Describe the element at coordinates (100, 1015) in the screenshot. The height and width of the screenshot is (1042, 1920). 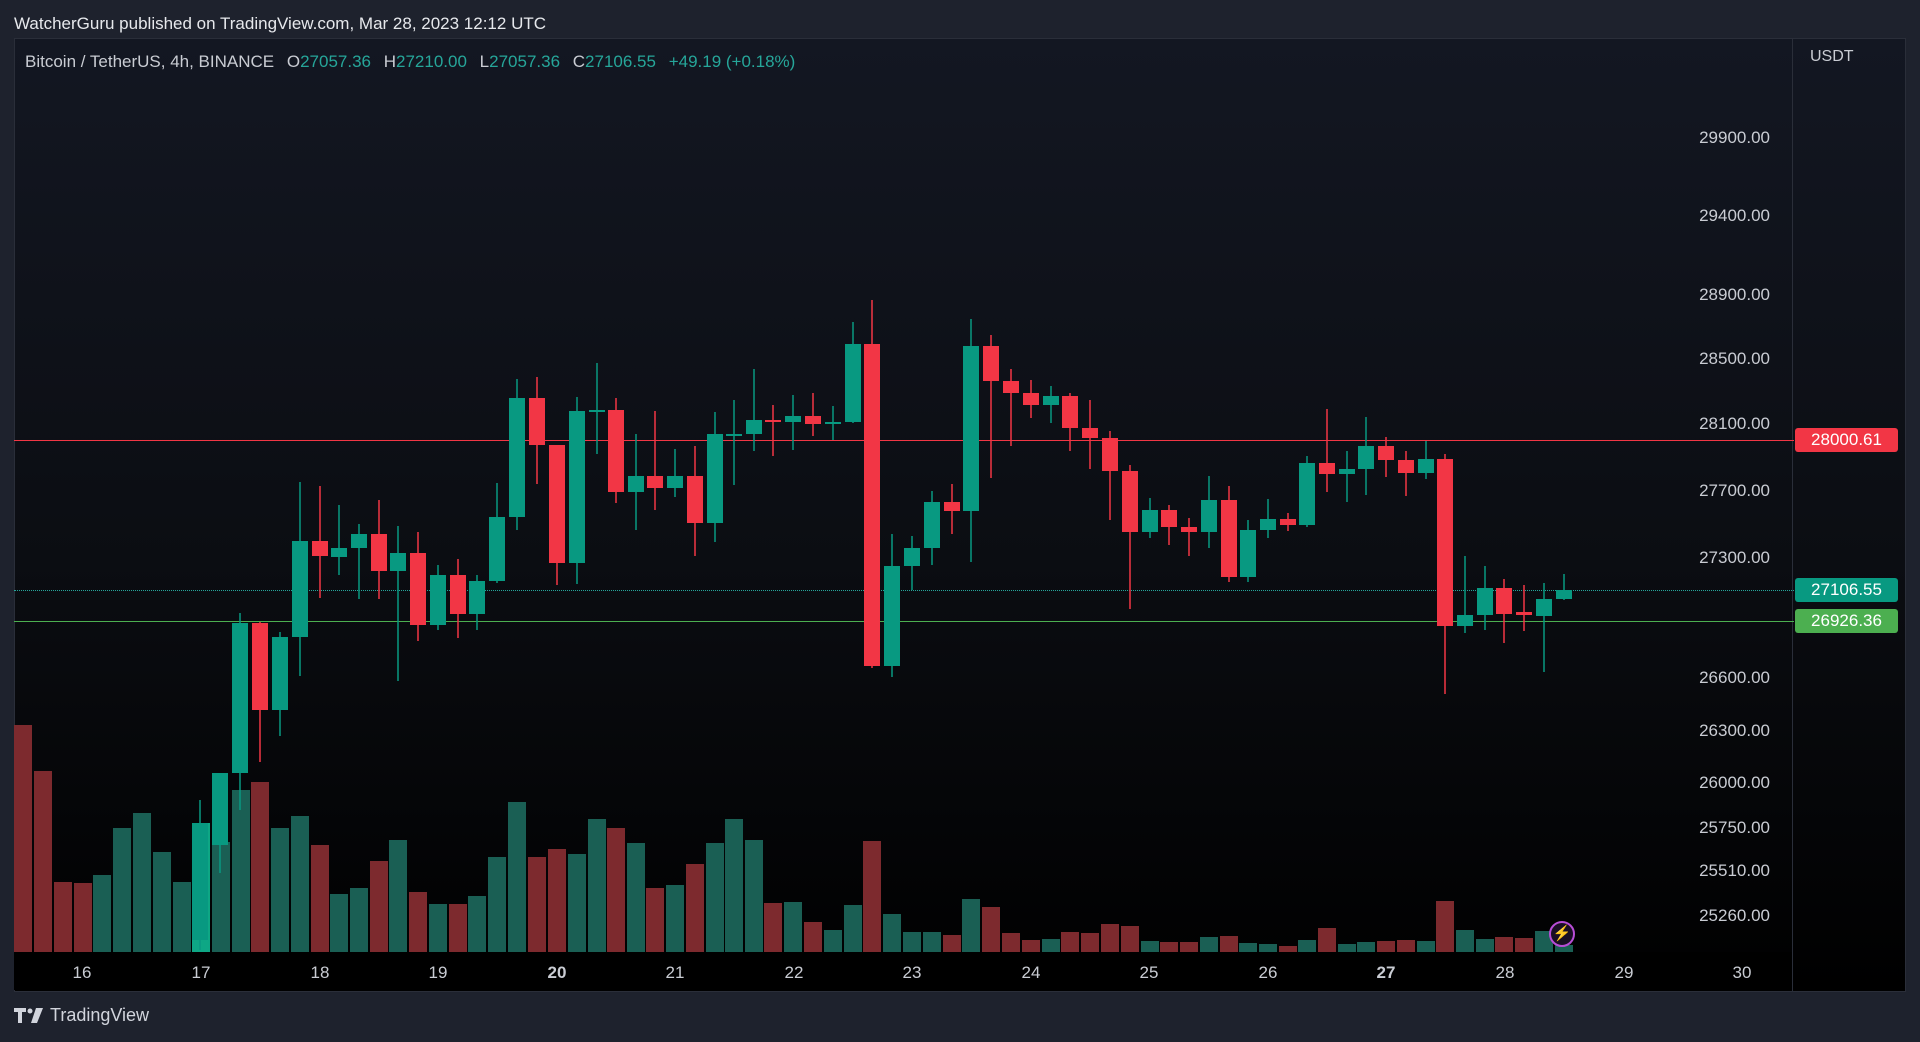
I see `tradingview-brand: TradingView` at that location.